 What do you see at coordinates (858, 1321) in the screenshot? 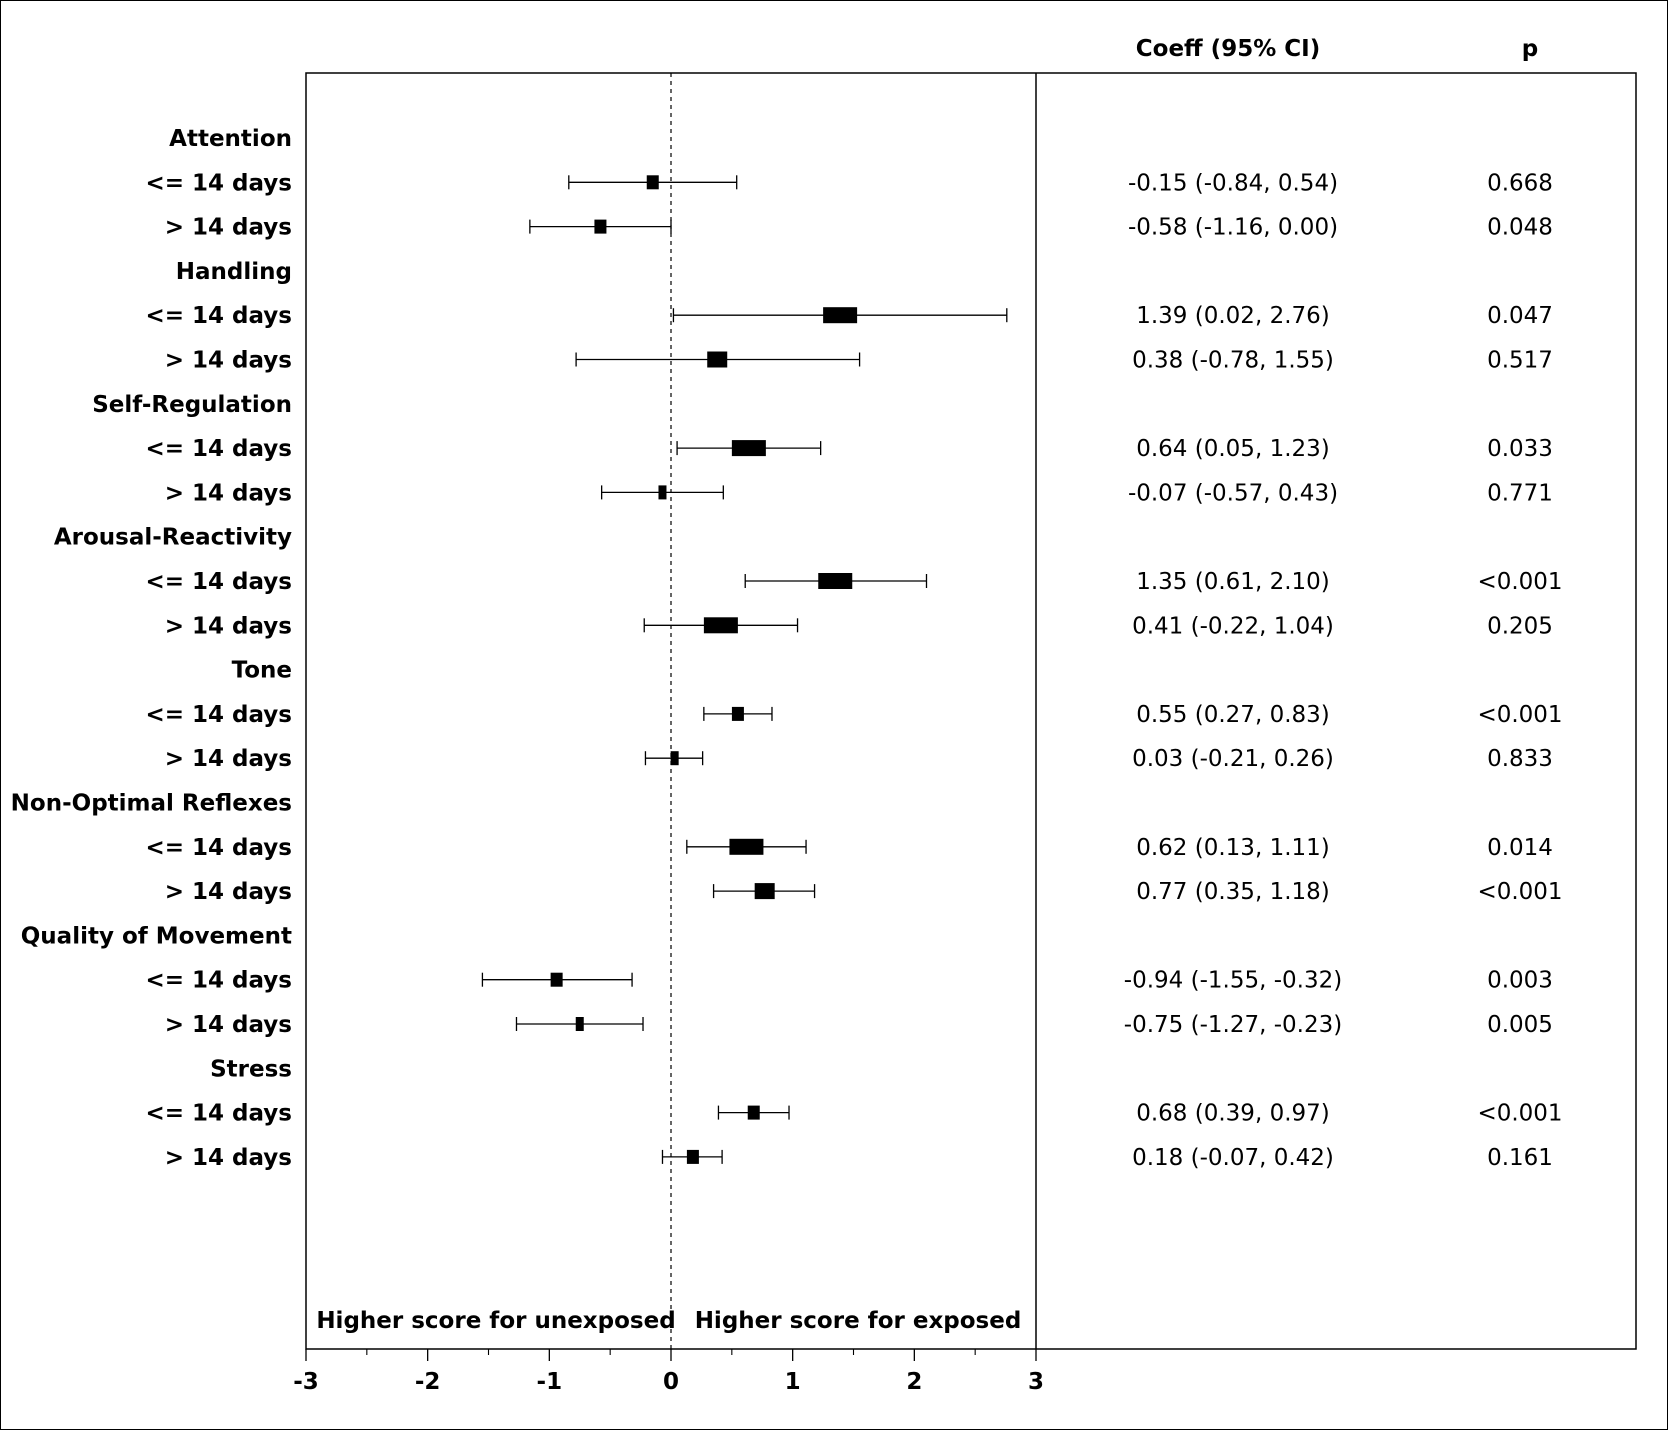
I see `annotation-exposed: Higher score for exposed` at bounding box center [858, 1321].